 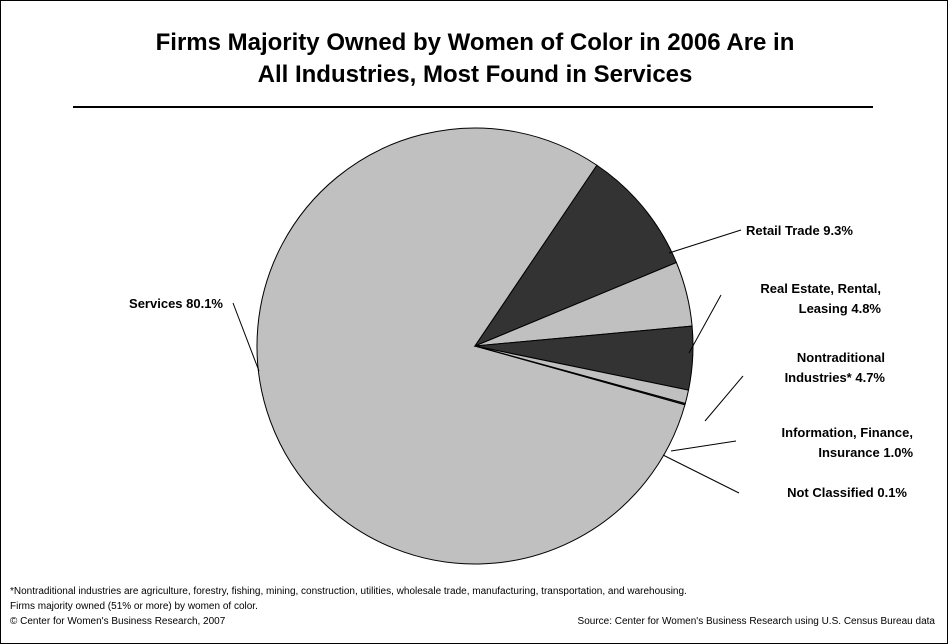 I want to click on slice-label: Not Classified 0.1%, so click(x=847, y=492).